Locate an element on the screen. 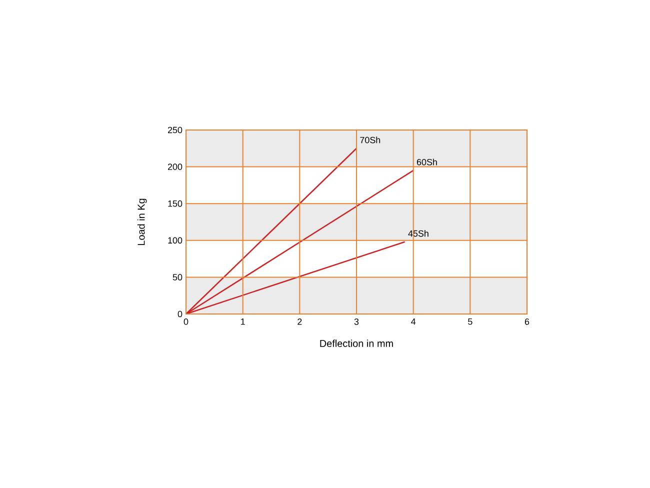 The image size is (650, 488). y-tick-label: 0 is located at coordinates (180, 314).